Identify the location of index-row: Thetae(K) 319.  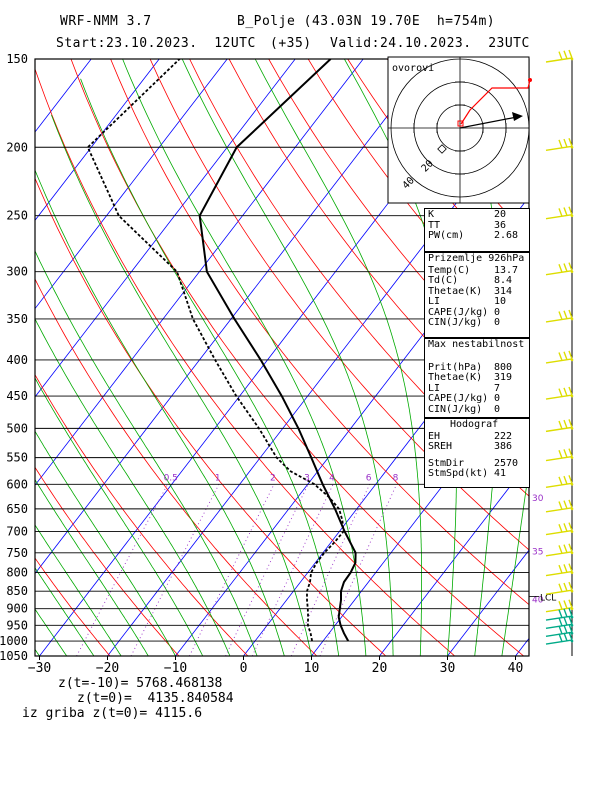
(470, 377).